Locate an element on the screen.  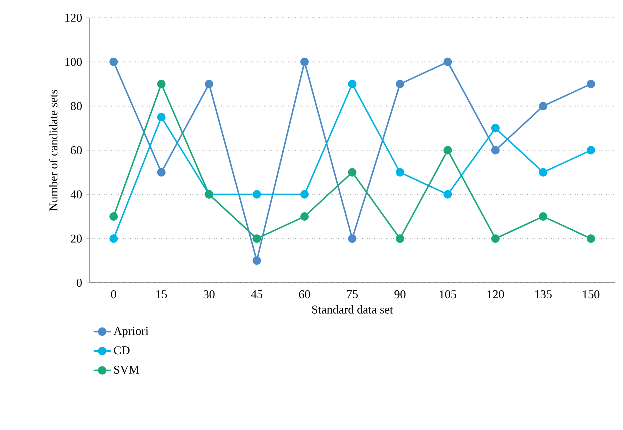
legend-label: Apriori is located at coordinates (131, 332).